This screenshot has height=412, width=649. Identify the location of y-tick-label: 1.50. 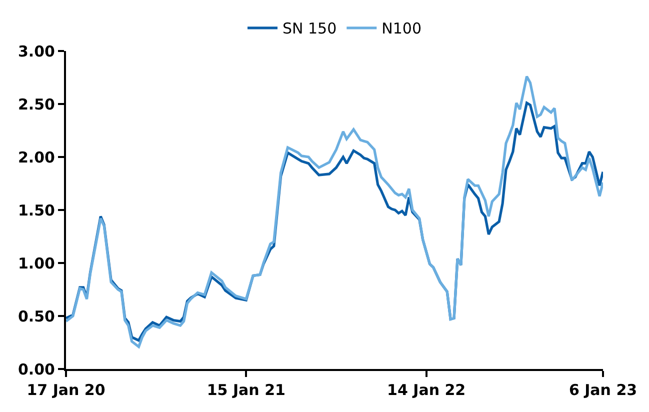
(36, 210).